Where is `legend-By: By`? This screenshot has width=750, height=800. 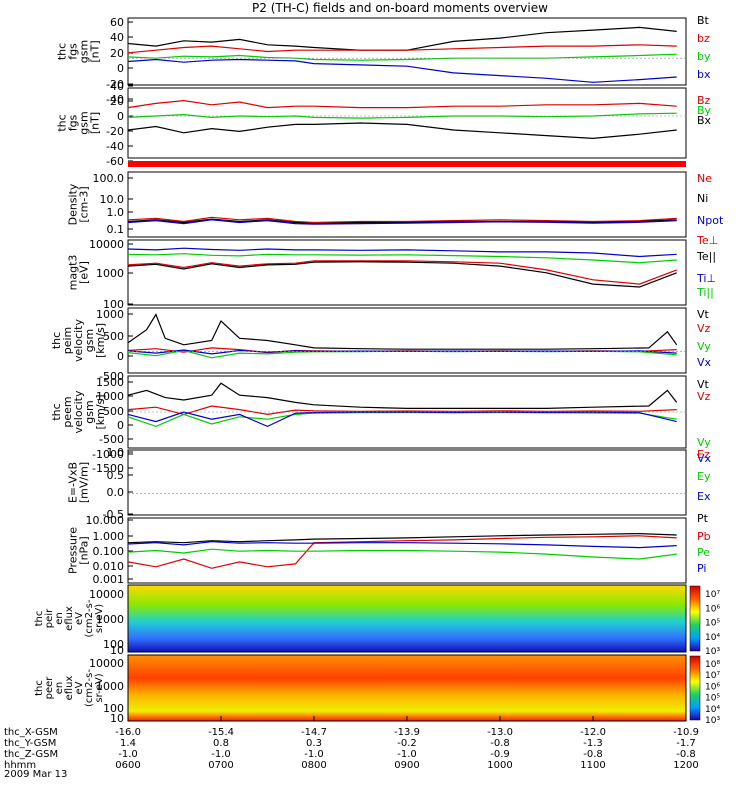 legend-By: By is located at coordinates (704, 110).